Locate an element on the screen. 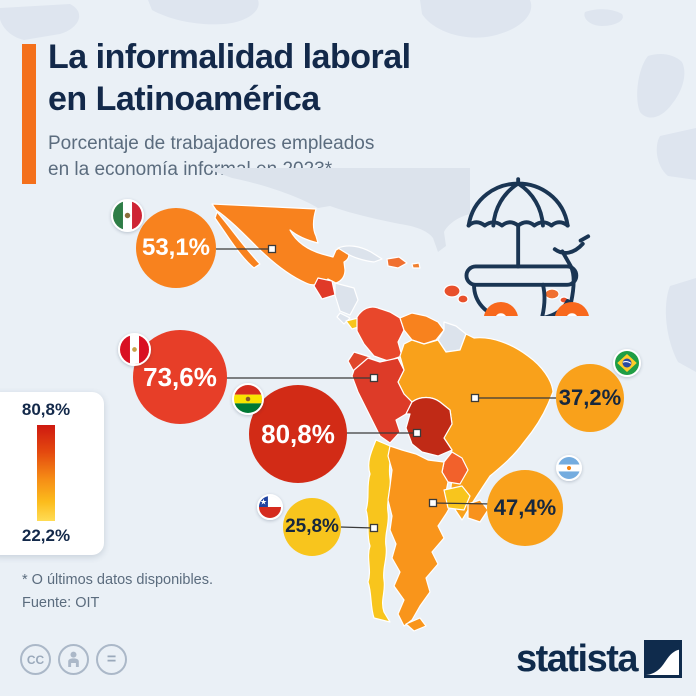 Image resolution: width=696 pixels, height=696 pixels. attribution-person-icon is located at coordinates (73, 659).